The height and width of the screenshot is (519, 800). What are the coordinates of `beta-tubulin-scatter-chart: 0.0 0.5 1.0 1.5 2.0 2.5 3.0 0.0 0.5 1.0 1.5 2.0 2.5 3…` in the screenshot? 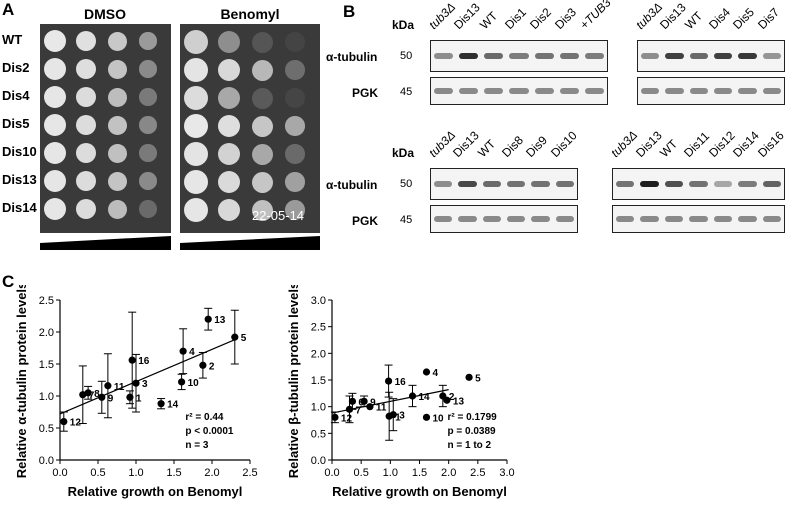 It's located at (400, 392).